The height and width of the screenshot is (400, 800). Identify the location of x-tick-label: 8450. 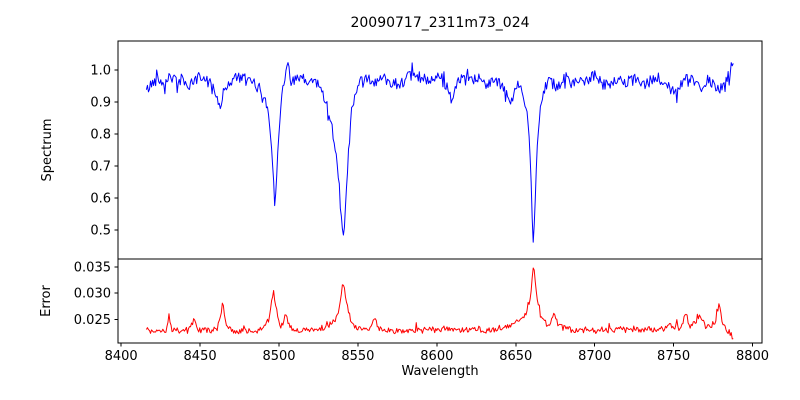
(200, 356).